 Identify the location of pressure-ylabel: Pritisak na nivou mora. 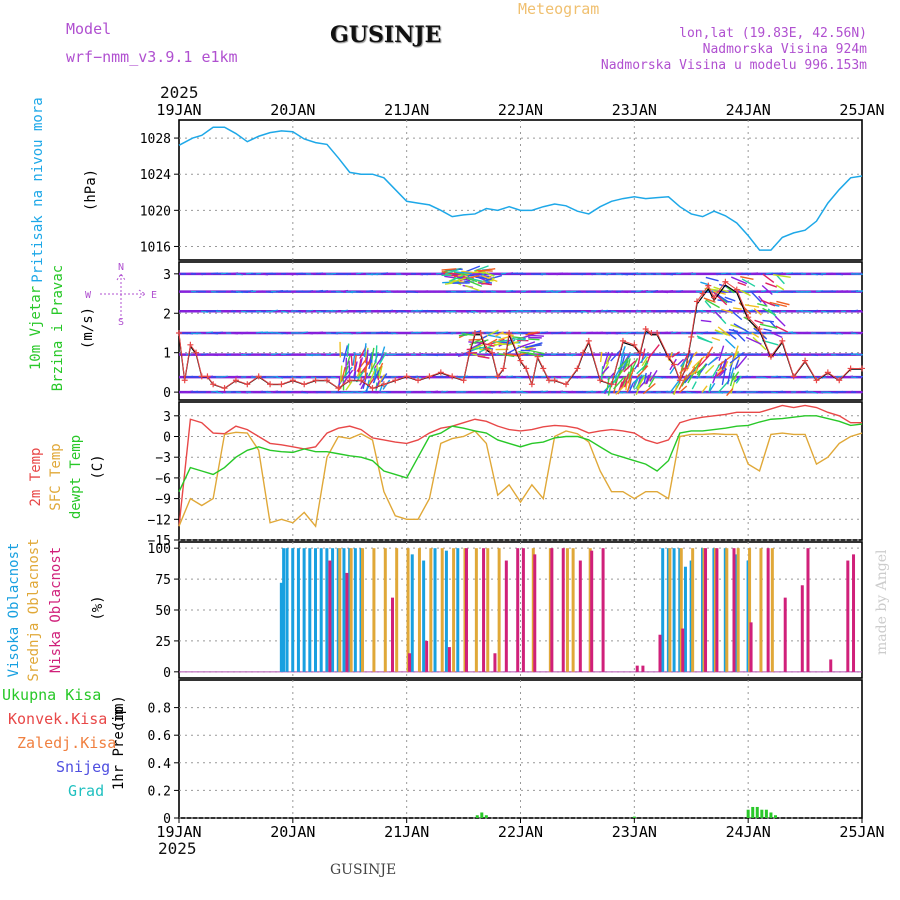
(38, 189).